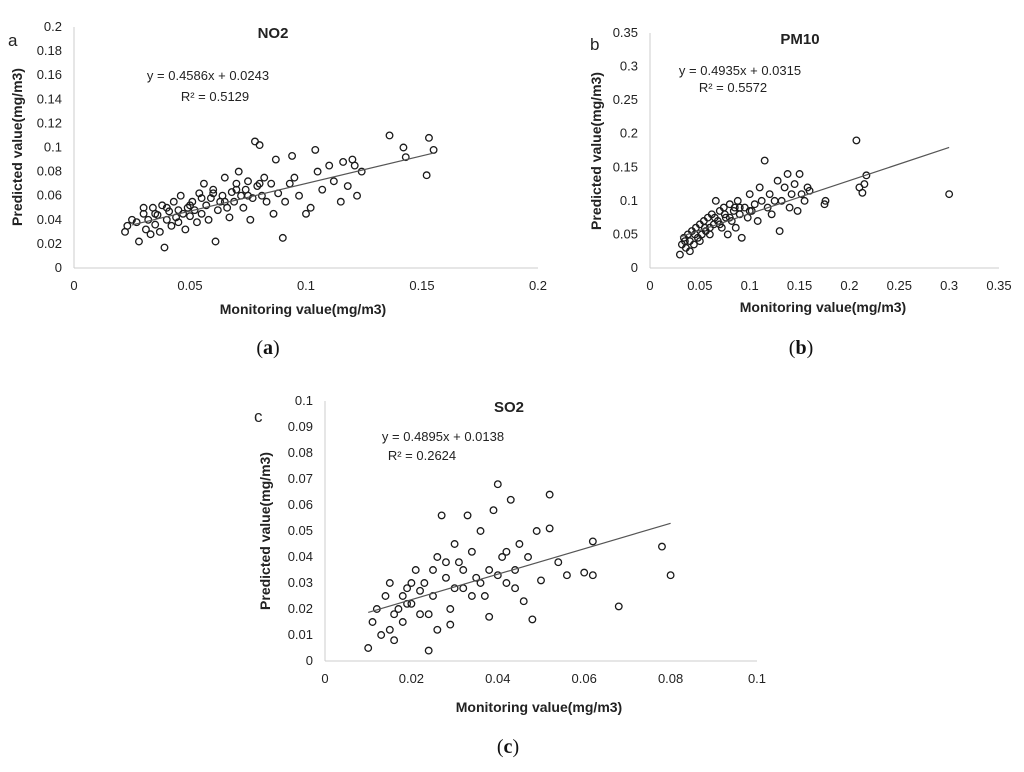 This screenshot has width=1024, height=772. I want to click on x-tick-label: 0.02, so click(411, 678).